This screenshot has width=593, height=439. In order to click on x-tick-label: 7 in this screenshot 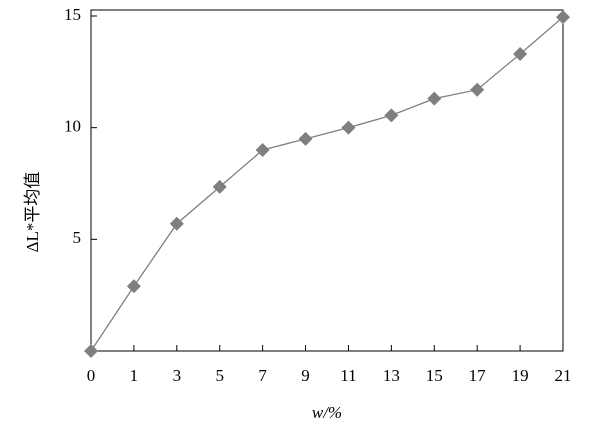, I will do `click(262, 375)`.